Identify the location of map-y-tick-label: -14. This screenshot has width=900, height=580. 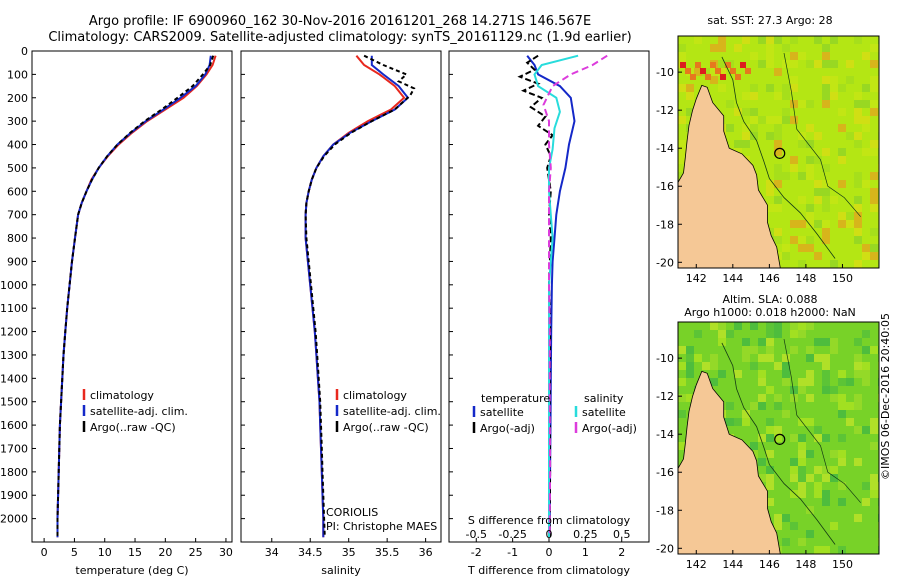
(665, 148).